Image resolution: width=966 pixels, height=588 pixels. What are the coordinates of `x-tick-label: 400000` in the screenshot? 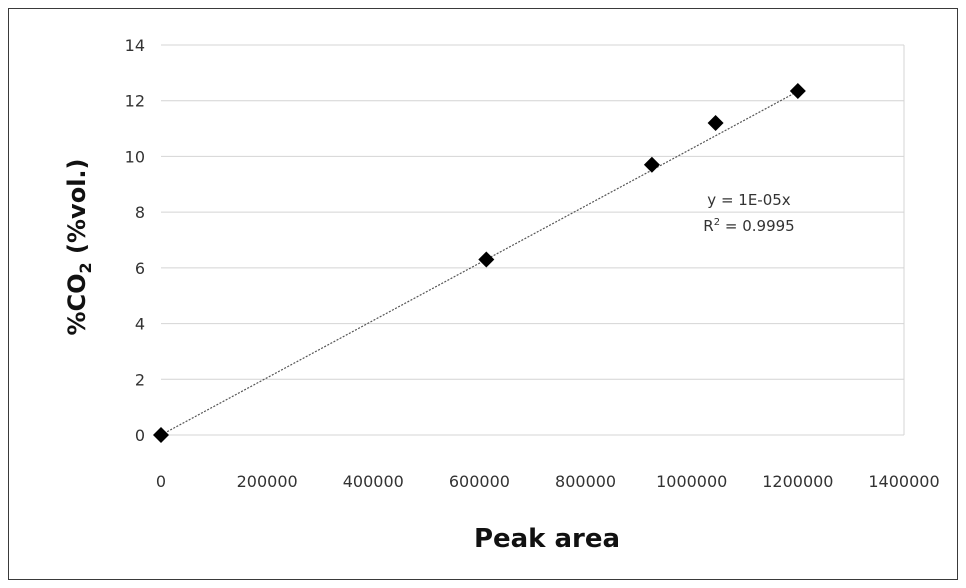 It's located at (373, 481).